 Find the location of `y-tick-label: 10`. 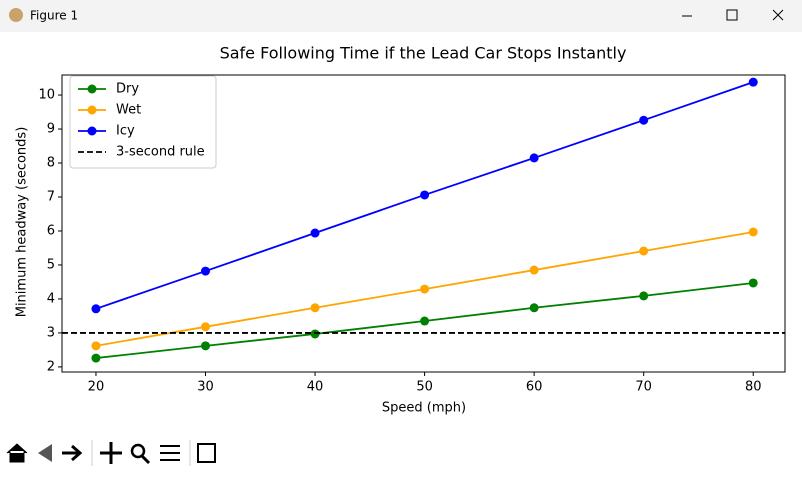

y-tick-label: 10 is located at coordinates (46, 95).